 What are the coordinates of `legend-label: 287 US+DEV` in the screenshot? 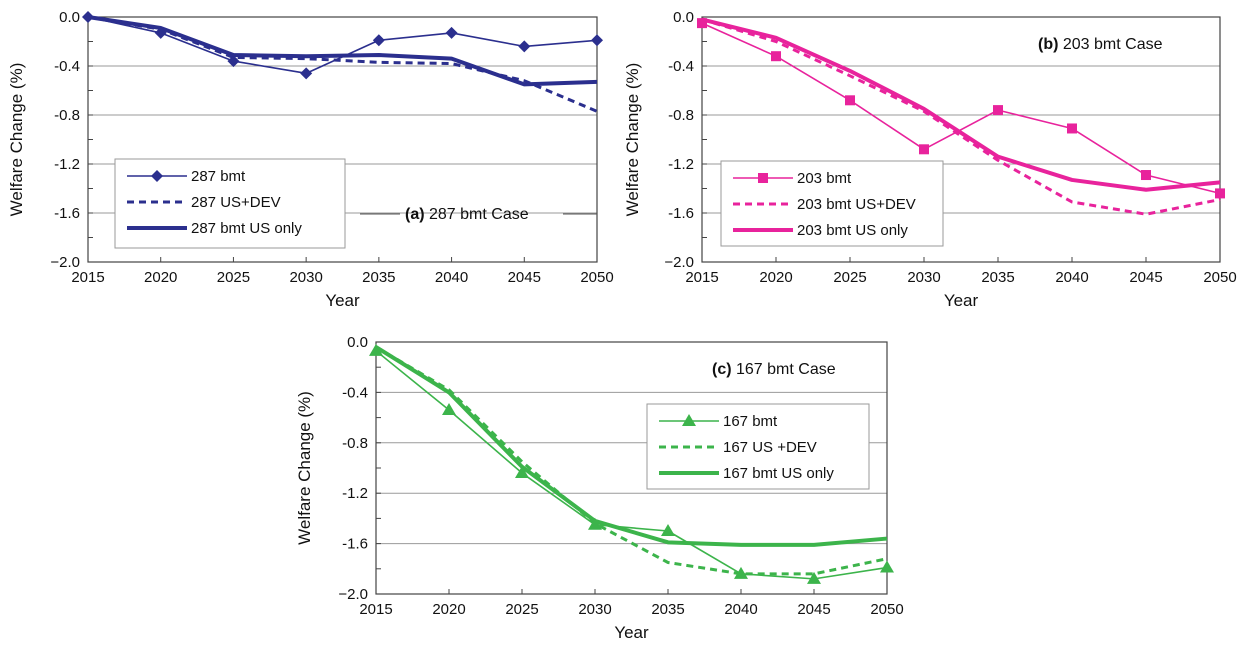 It's located at (236, 202).